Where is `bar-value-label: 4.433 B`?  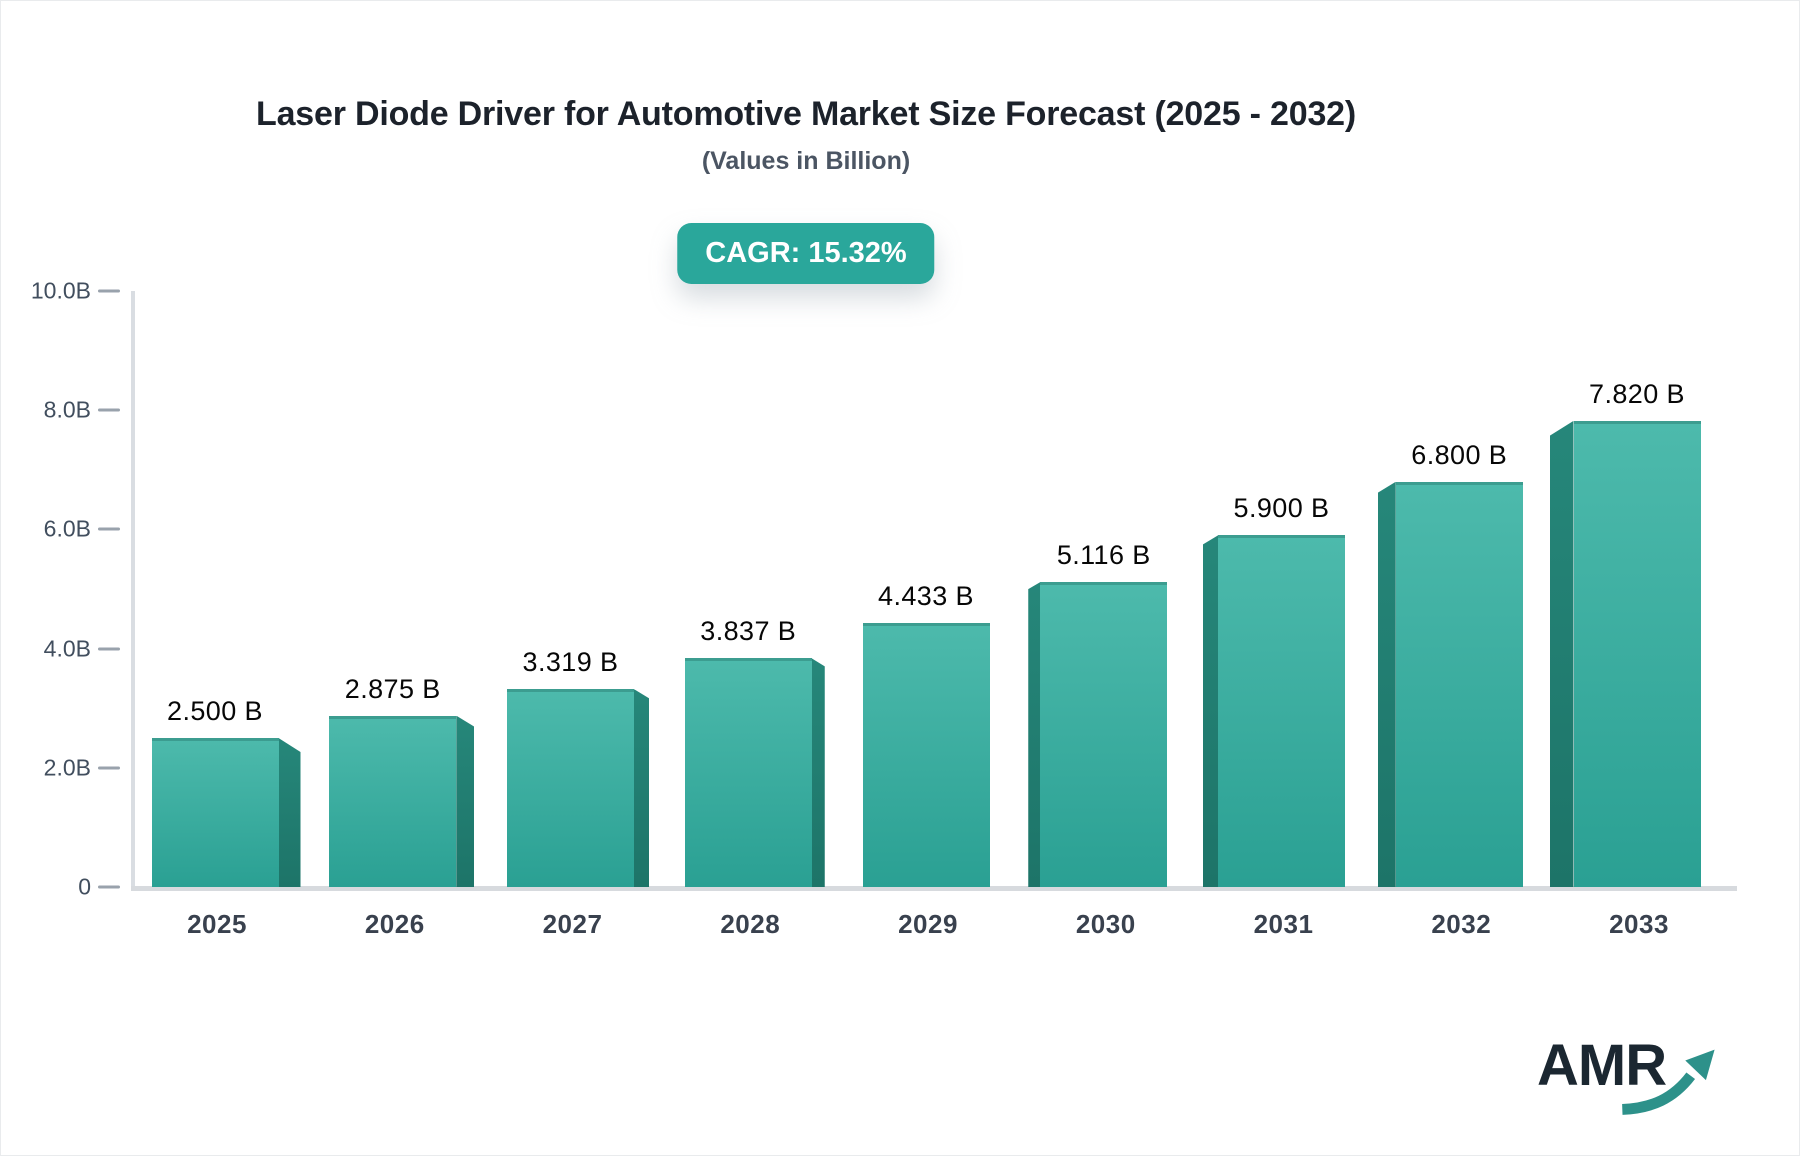 bar-value-label: 4.433 B is located at coordinates (926, 595).